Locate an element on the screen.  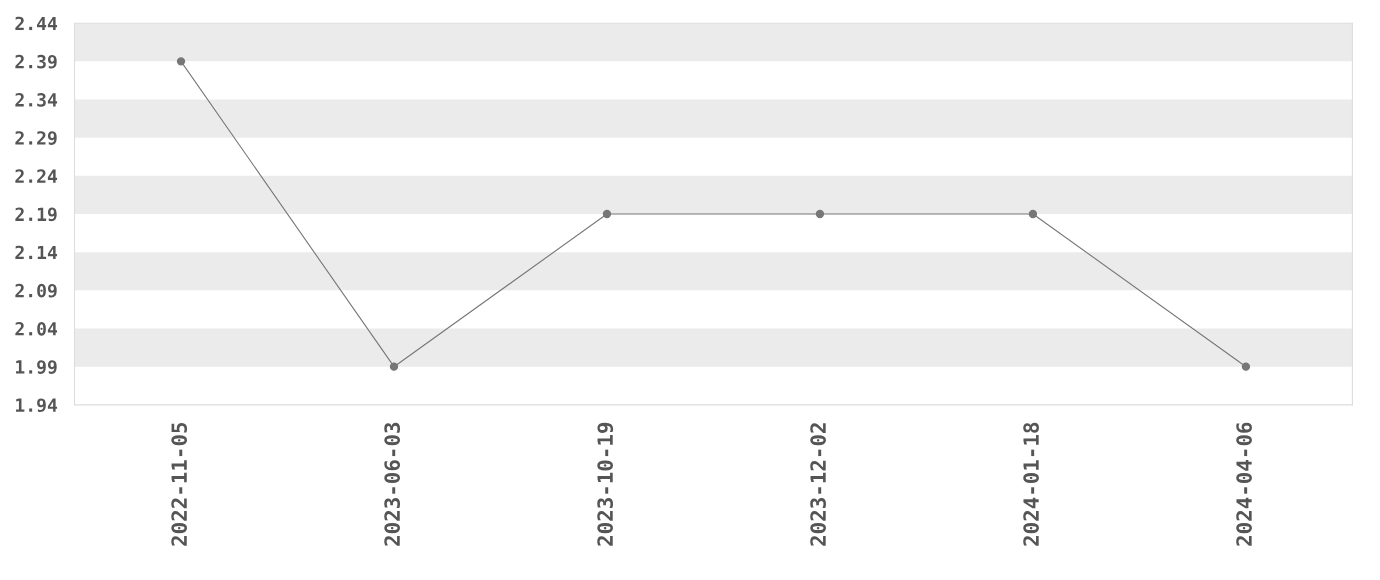
y-tick-label: 1.94 is located at coordinates (37, 405).